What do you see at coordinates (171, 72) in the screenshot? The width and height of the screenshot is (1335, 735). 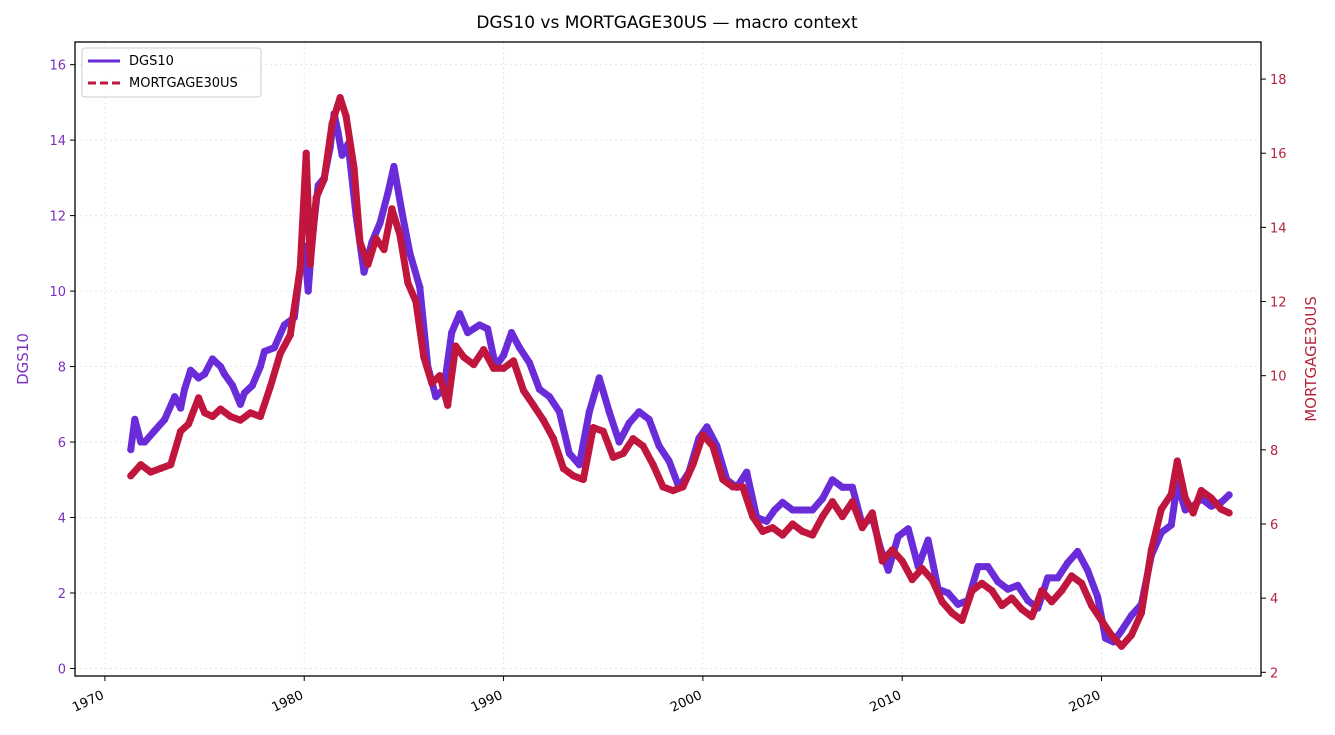 I see `legend: DGS10 MORTGAGE30US` at bounding box center [171, 72].